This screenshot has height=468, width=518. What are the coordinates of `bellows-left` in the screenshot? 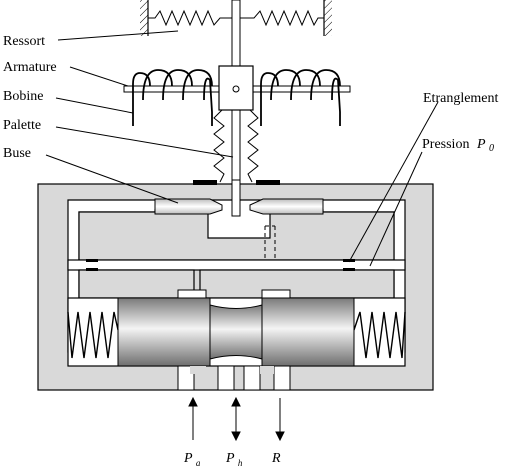 It's located at (219, 146).